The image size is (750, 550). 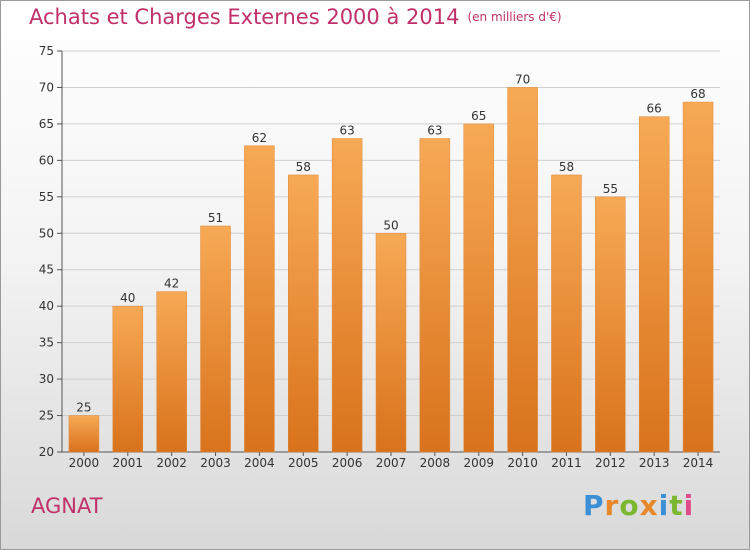 What do you see at coordinates (46, 124) in the screenshot?
I see `y-tick-label: 65` at bounding box center [46, 124].